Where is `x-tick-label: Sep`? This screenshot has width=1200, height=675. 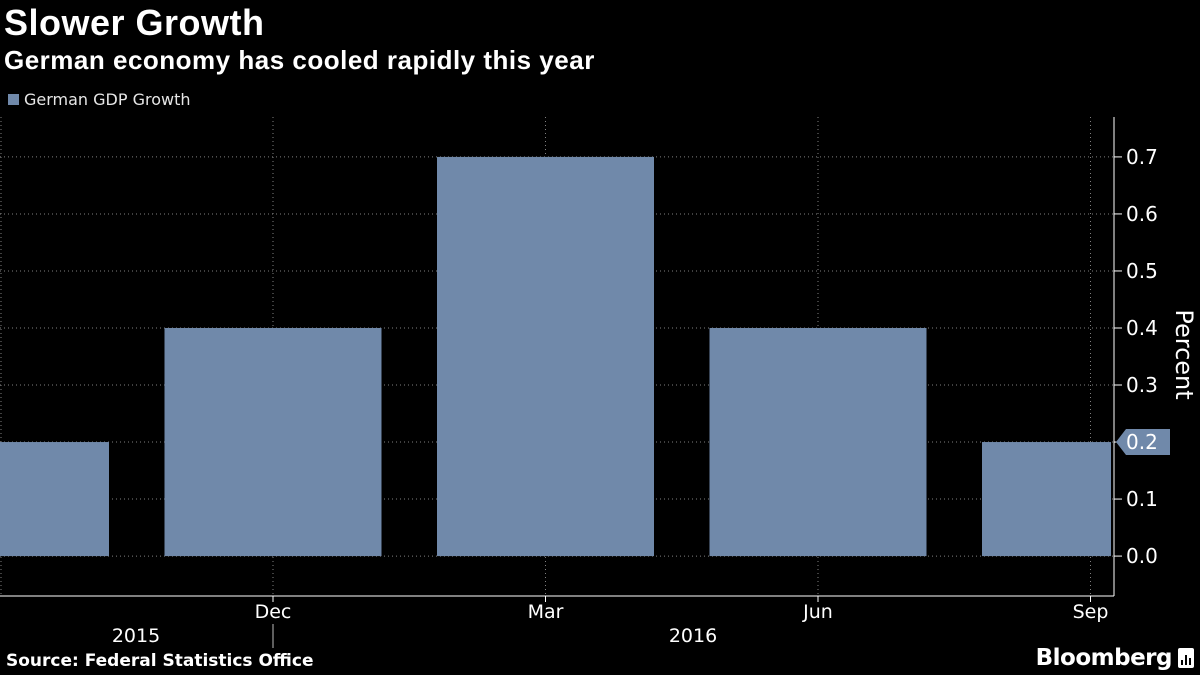 x-tick-label: Sep is located at coordinates (1091, 612).